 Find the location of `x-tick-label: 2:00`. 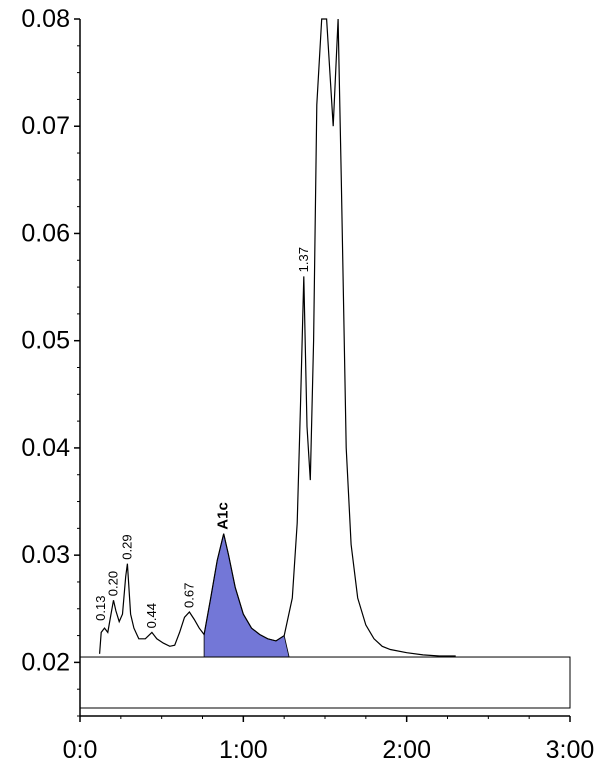

x-tick-label: 2:00 is located at coordinates (406, 750).